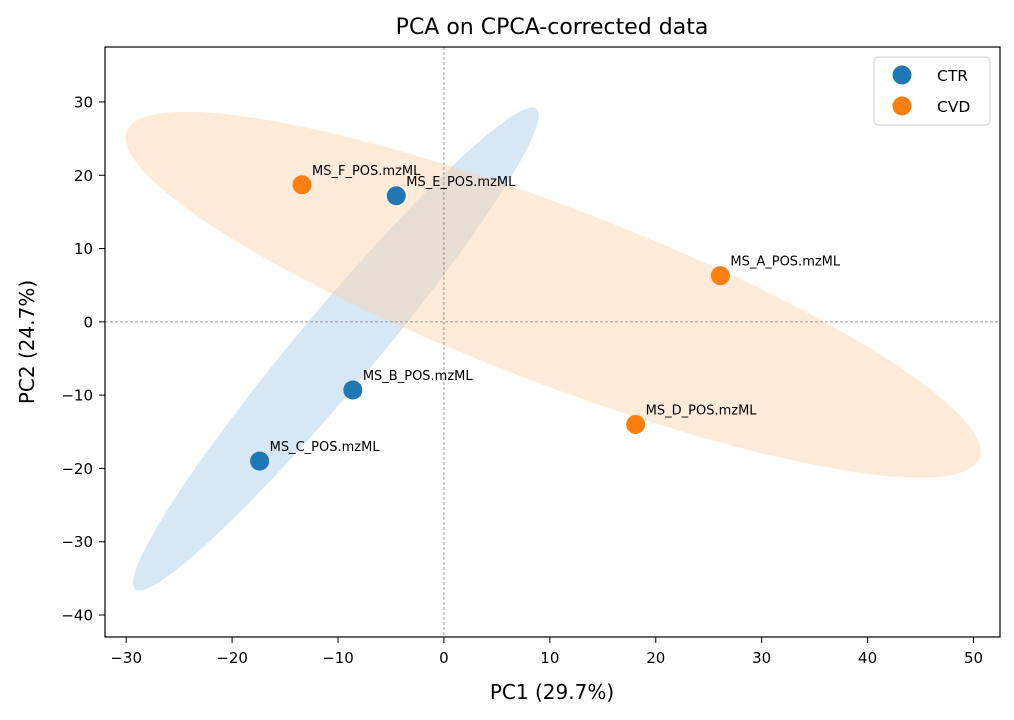  I want to click on legend: CTR CVD, so click(932, 91).